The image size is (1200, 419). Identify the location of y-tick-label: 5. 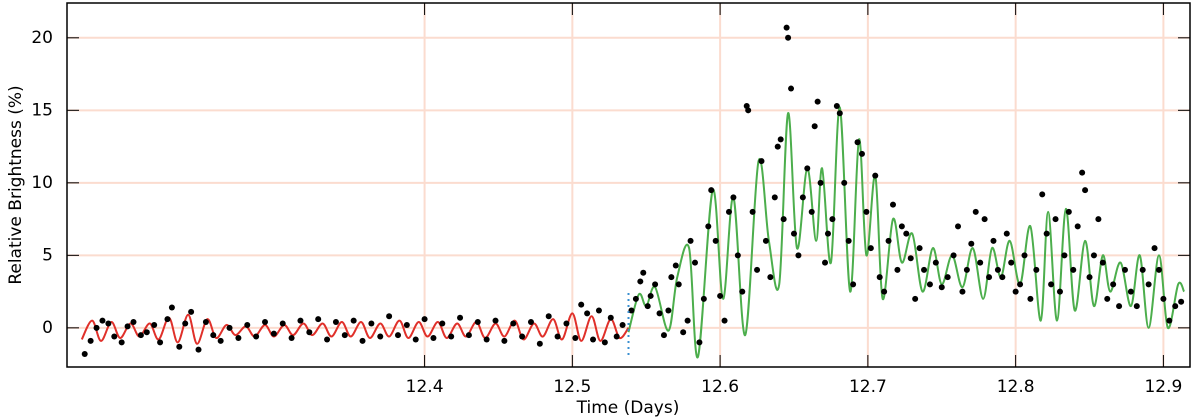
(47, 255).